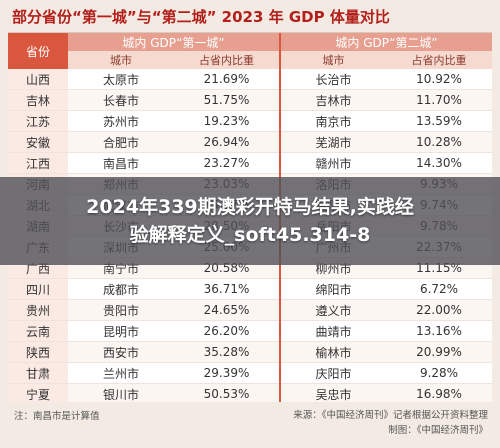  What do you see at coordinates (38, 79) in the screenshot?
I see `province-cell: 山西` at bounding box center [38, 79].